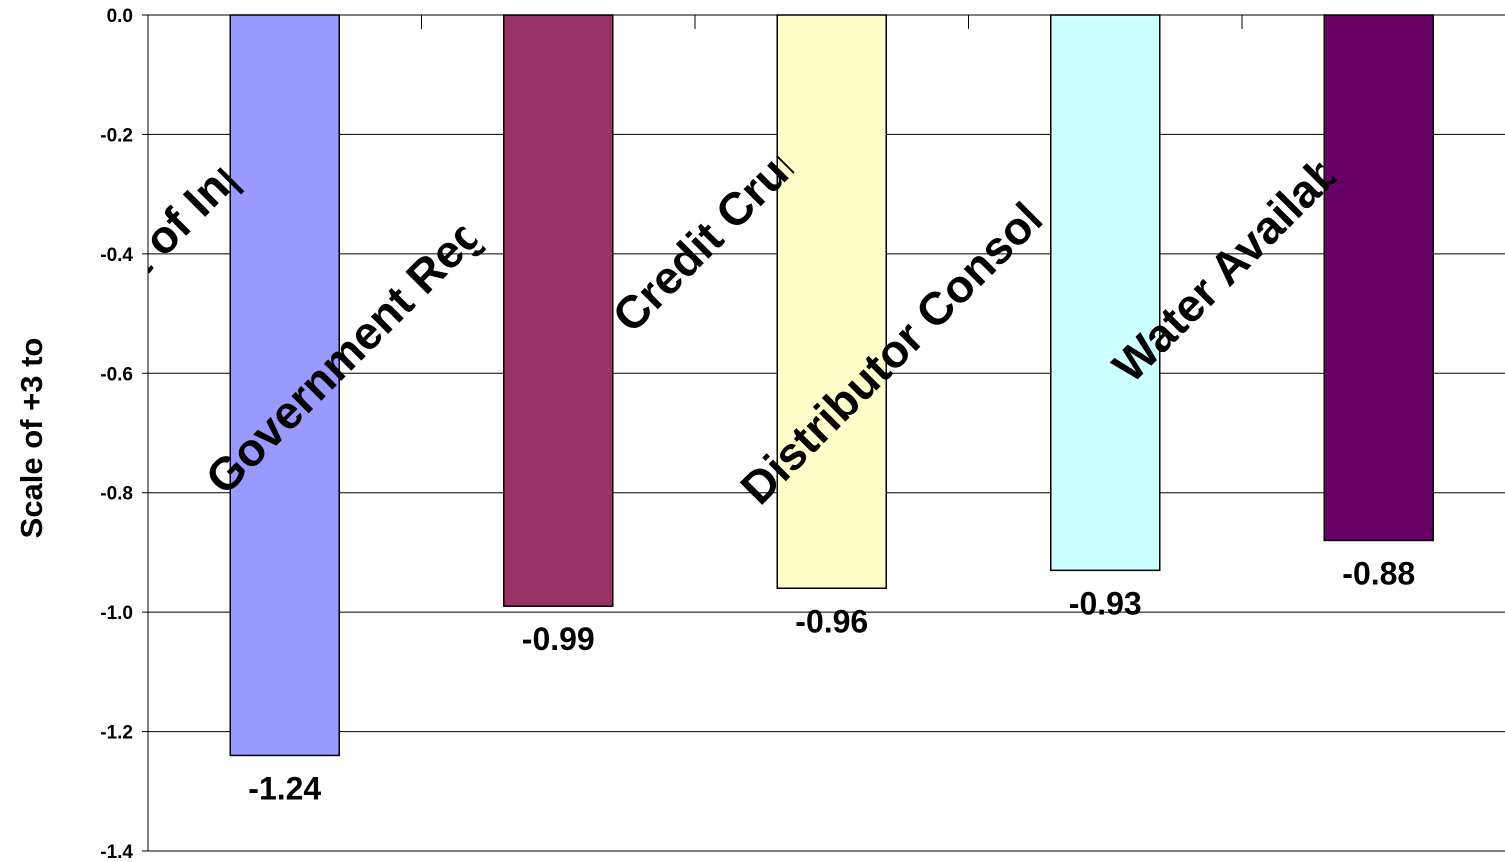 This screenshot has height=862, width=1505. Describe the element at coordinates (116, 255) in the screenshot. I see `y-tick-label: -0.4` at that location.